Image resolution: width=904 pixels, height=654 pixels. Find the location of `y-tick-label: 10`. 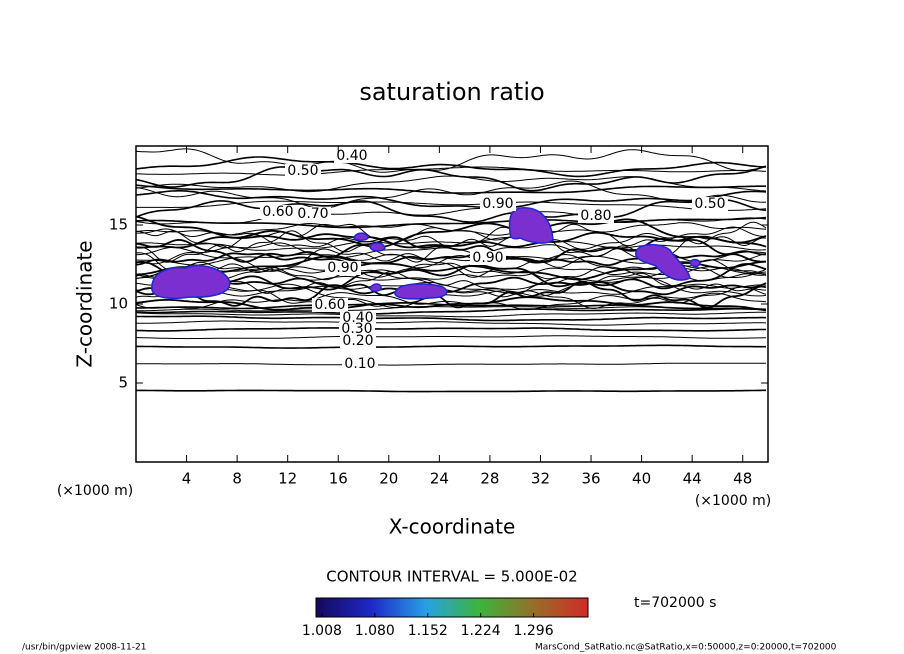

y-tick-label: 10 is located at coordinates (118, 304).